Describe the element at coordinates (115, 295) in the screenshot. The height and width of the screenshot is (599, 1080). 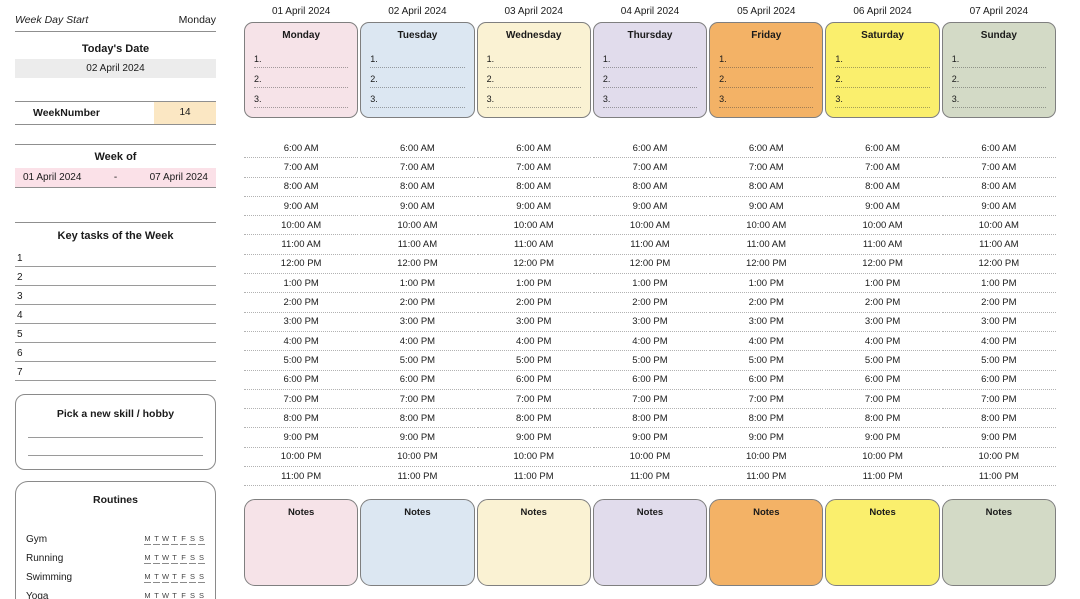
I see `key-task-row: 3` at that location.